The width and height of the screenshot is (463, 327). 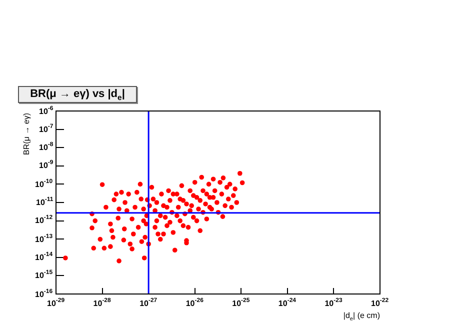 What do you see at coordinates (44, 184) in the screenshot?
I see `y-tick-label: 10$^{-10}$` at bounding box center [44, 184].